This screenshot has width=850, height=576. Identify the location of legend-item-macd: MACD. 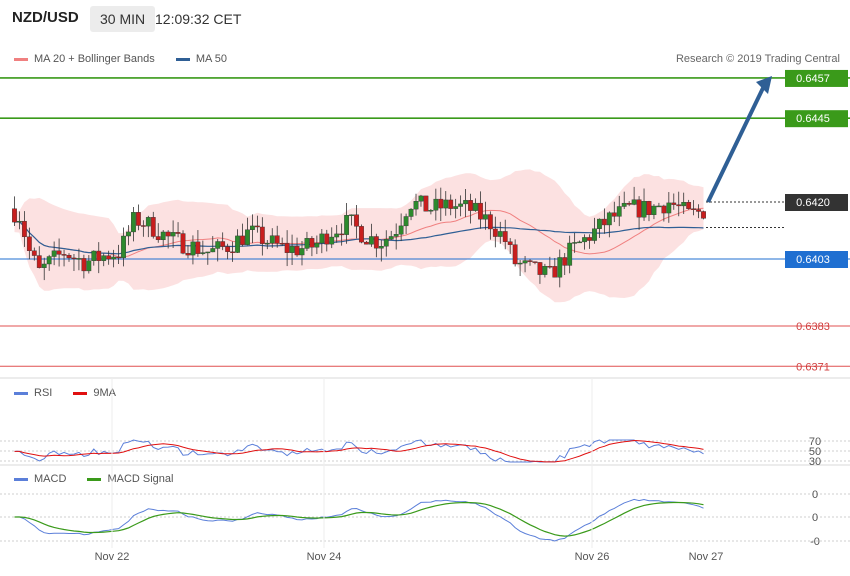
(40, 479).